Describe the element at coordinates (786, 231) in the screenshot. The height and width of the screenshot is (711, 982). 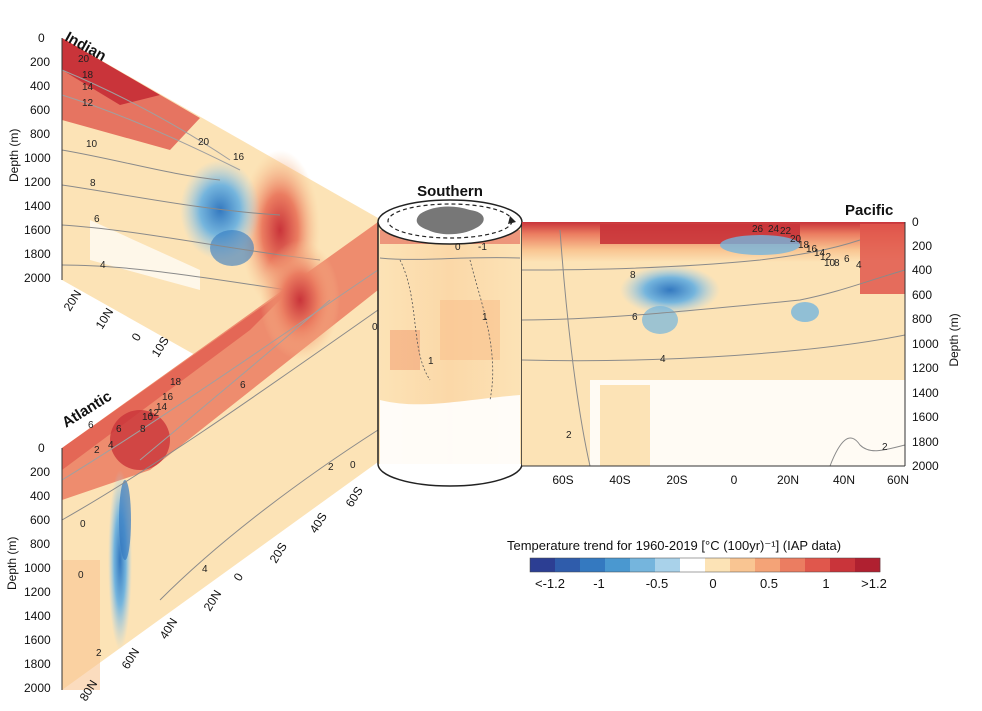
I see `contour-label: 22` at that location.